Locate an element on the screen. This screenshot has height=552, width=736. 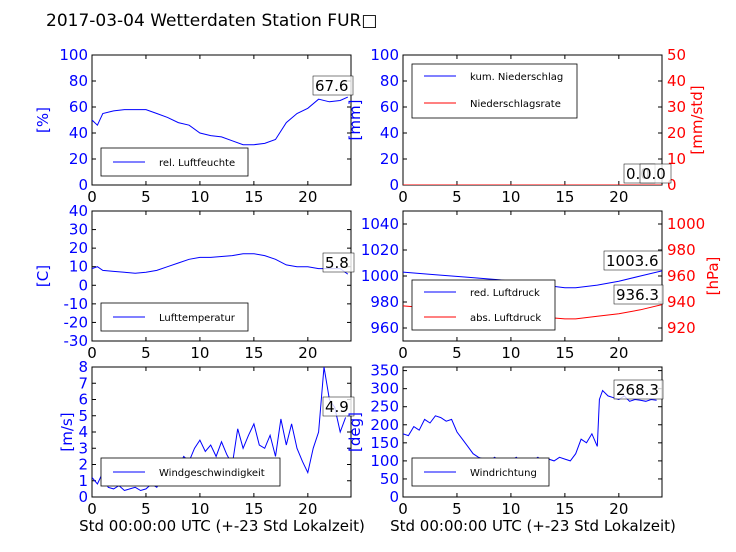
value-annotation: 67.6 is located at coordinates (331, 86).